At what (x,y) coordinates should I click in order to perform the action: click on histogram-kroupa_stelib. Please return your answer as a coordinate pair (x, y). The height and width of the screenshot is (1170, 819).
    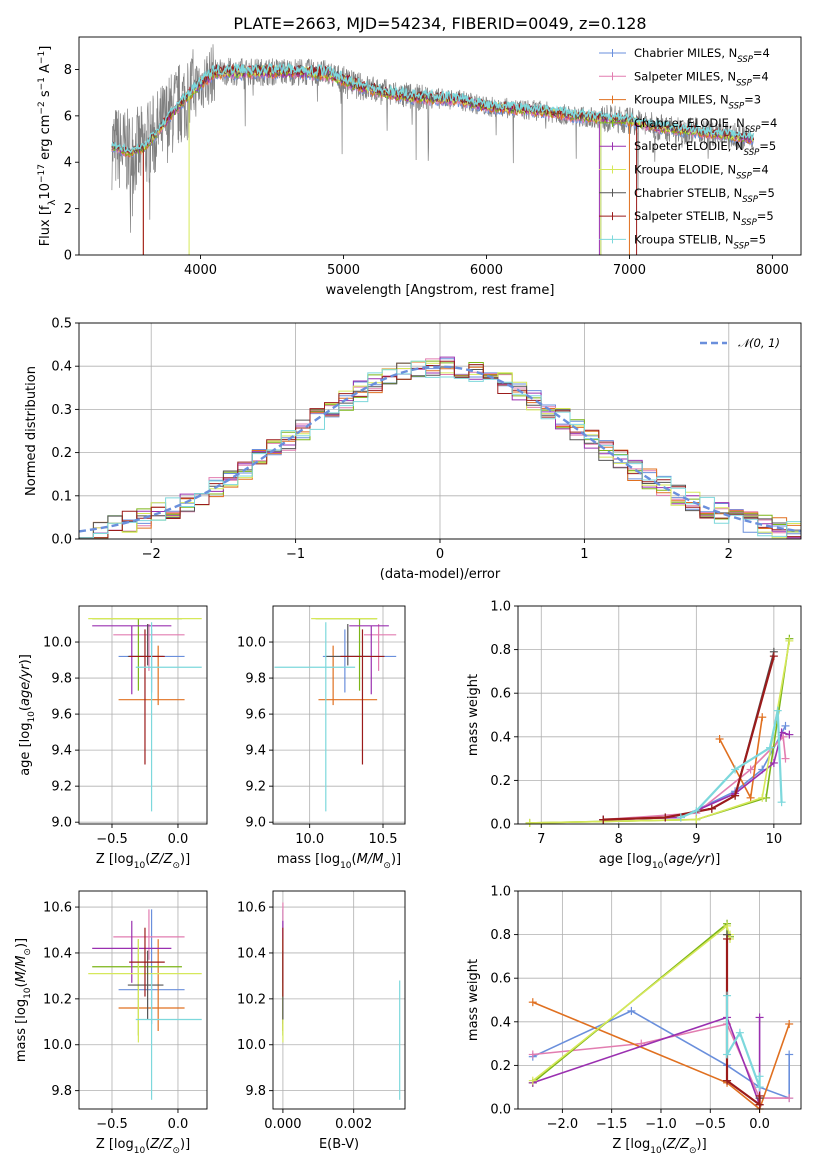
    Looking at the image, I should click on (440, 449).